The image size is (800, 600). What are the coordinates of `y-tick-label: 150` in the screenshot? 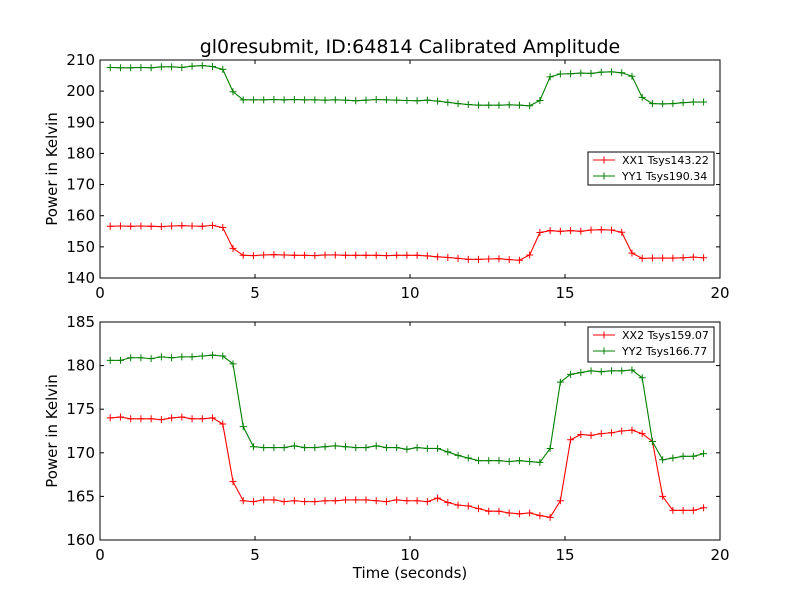 It's located at (80, 247).